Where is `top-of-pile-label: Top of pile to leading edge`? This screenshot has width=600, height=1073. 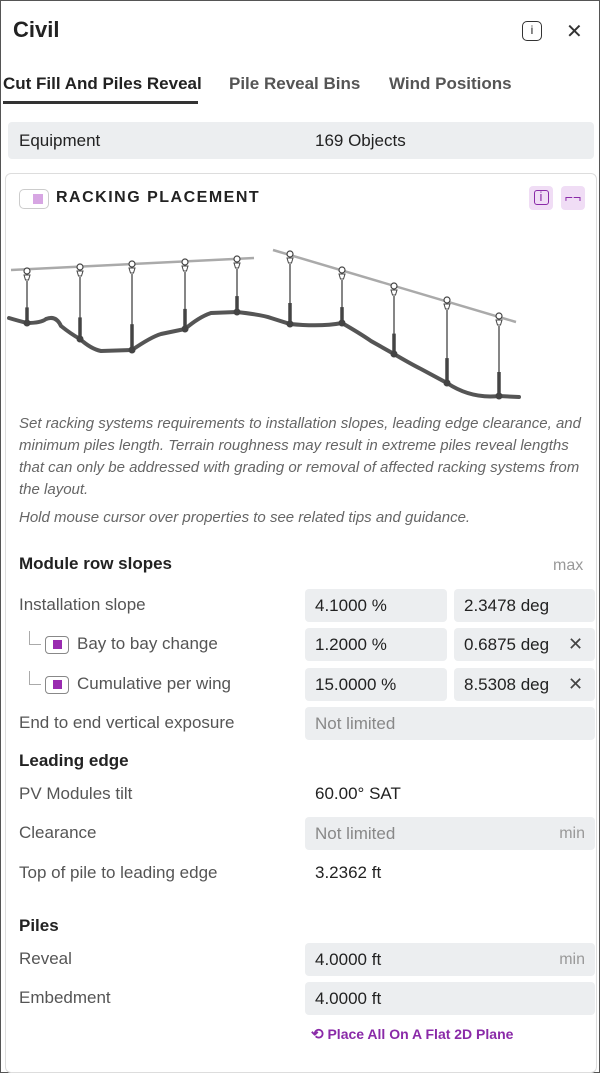 top-of-pile-label: Top of pile to leading edge is located at coordinates (118, 872).